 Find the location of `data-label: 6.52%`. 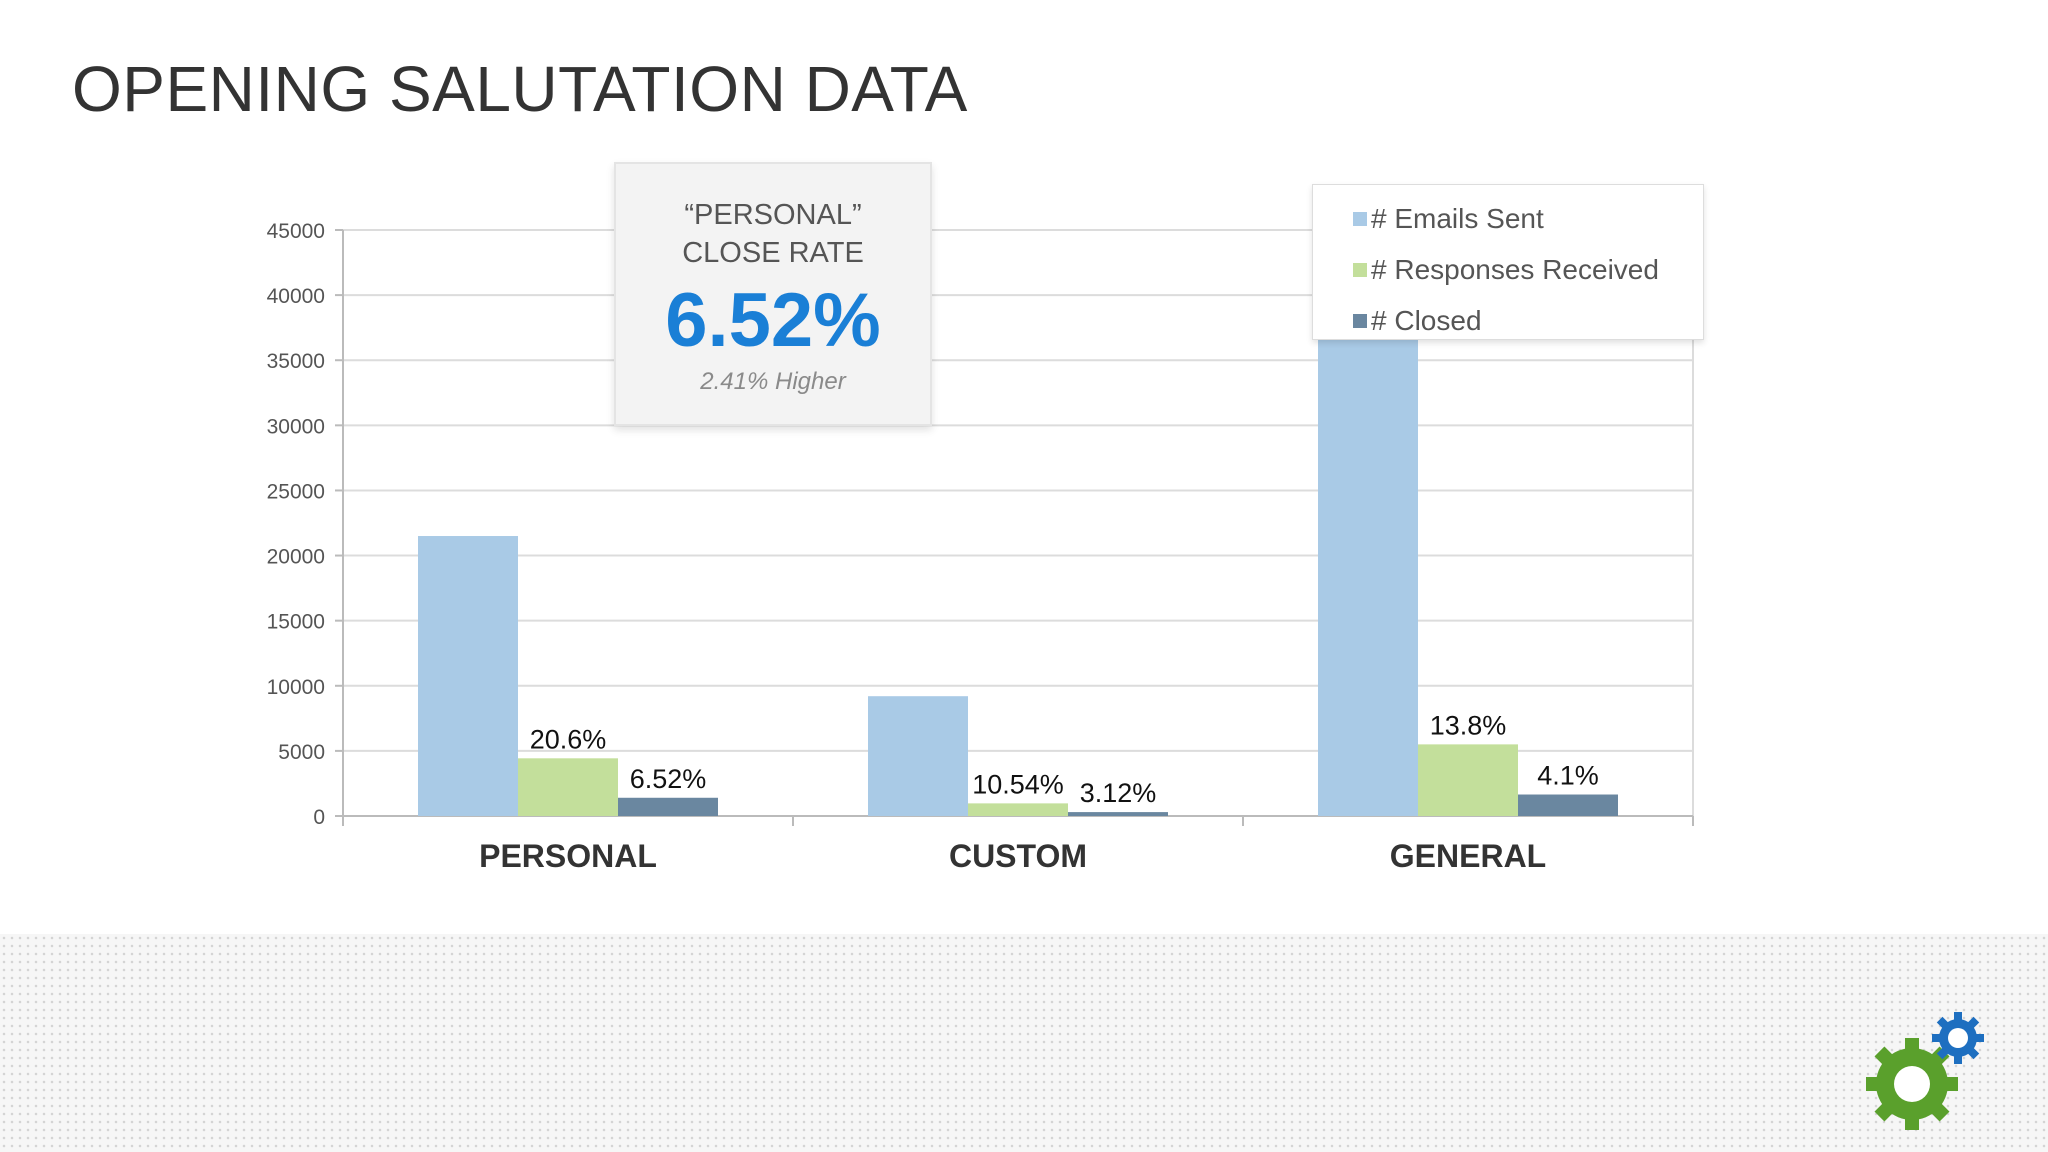

data-label: 6.52% is located at coordinates (668, 779).